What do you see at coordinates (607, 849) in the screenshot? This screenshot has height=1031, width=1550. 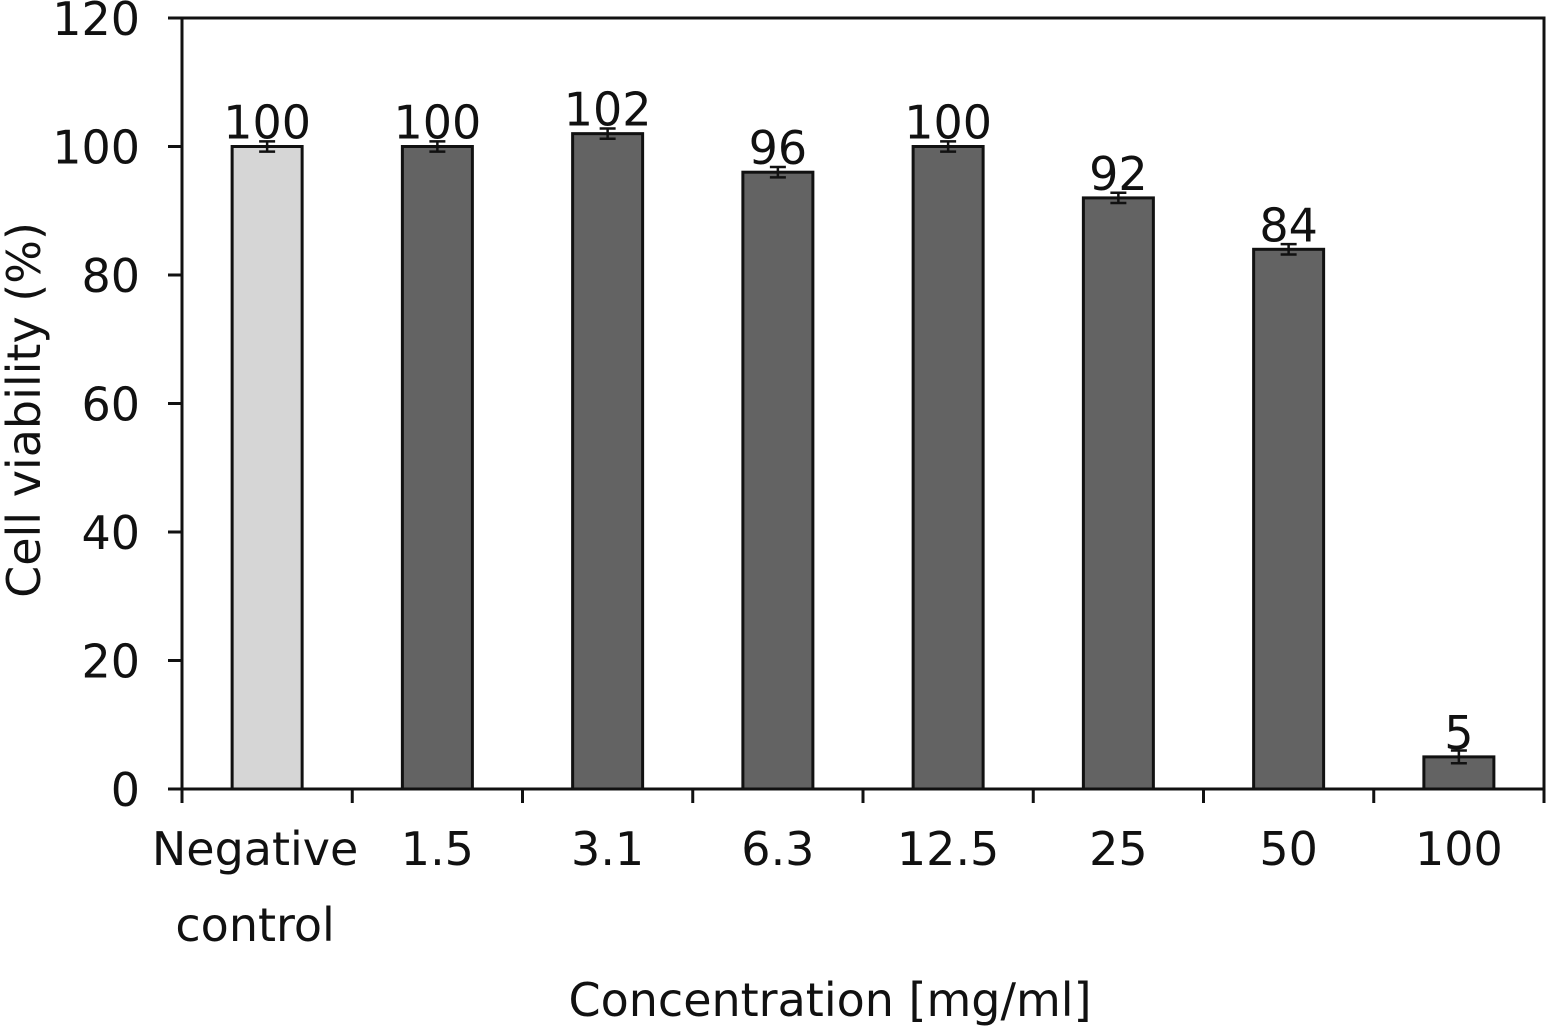 I see `x-tick-label-2-0: 3.1` at bounding box center [607, 849].